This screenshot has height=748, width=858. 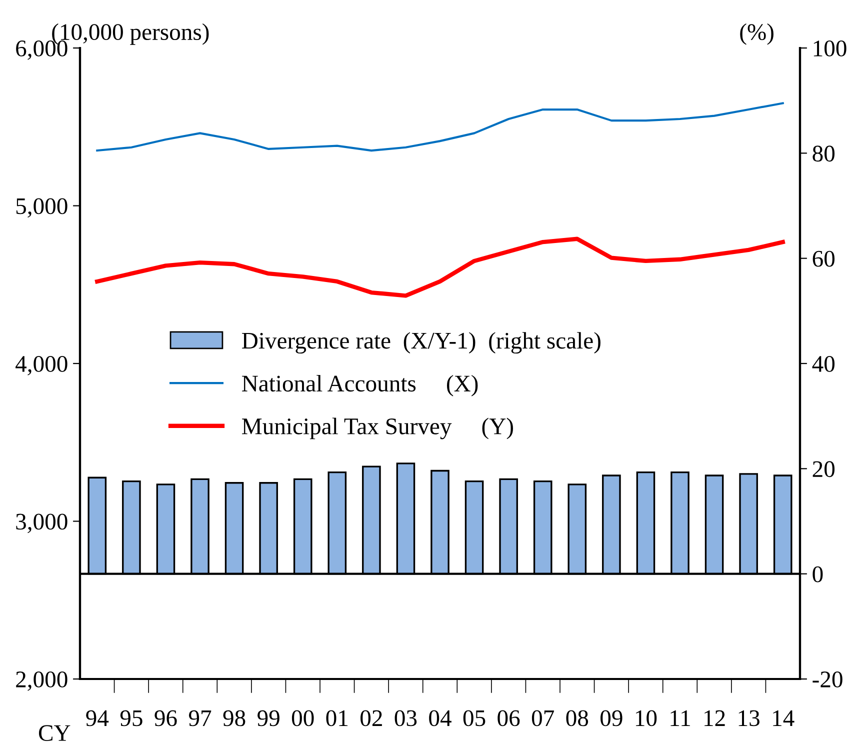 What do you see at coordinates (371, 718) in the screenshot?
I see `x-tick-label: 02` at bounding box center [371, 718].